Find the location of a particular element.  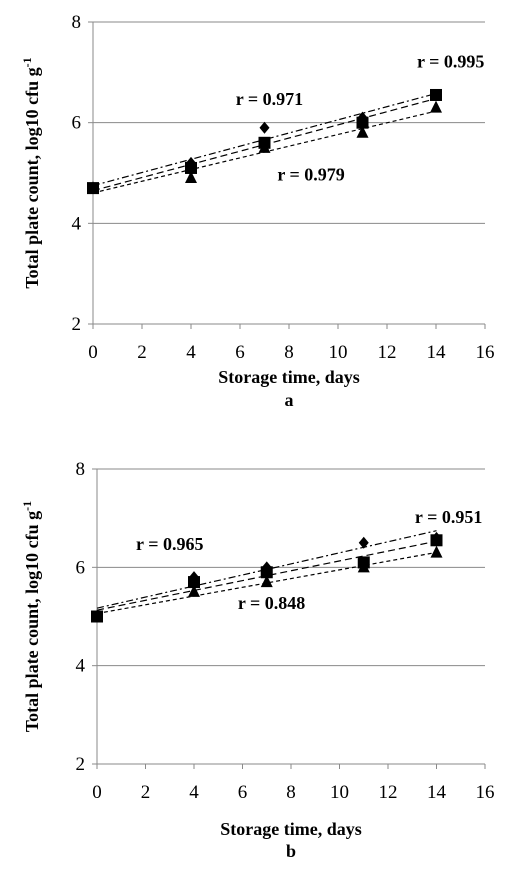

trendline-triangle is located at coordinates (266, 583).